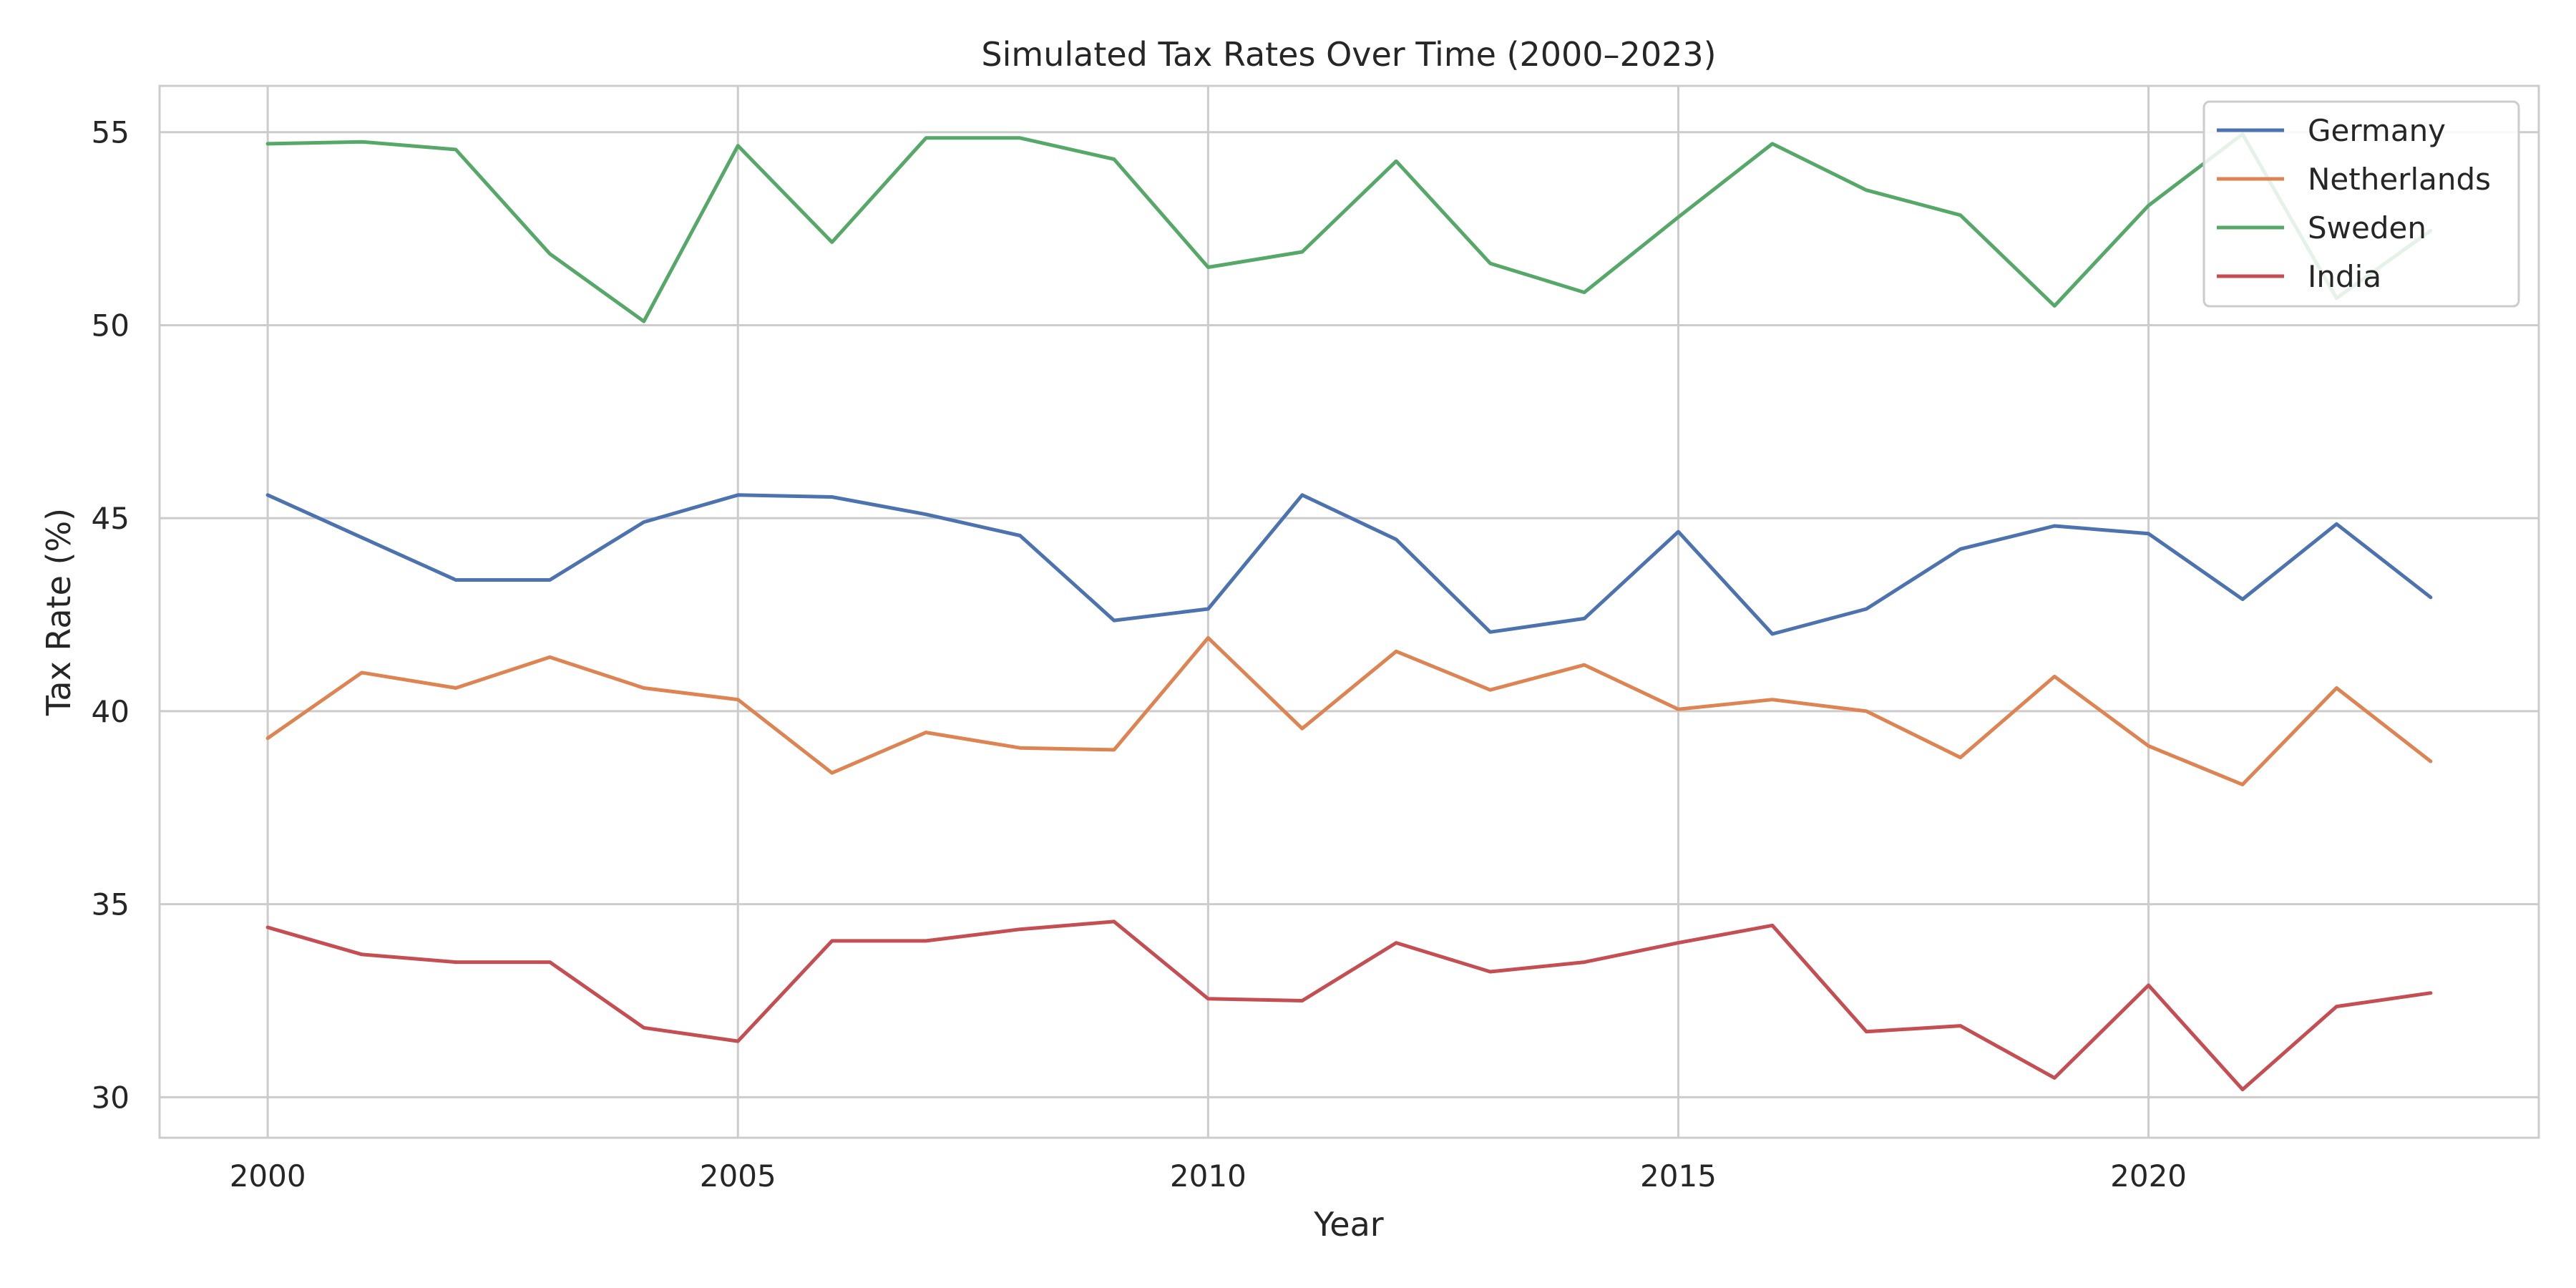 The width and height of the screenshot is (2576, 1288). Describe the element at coordinates (1349, 1005) in the screenshot. I see `series-line-india` at that location.